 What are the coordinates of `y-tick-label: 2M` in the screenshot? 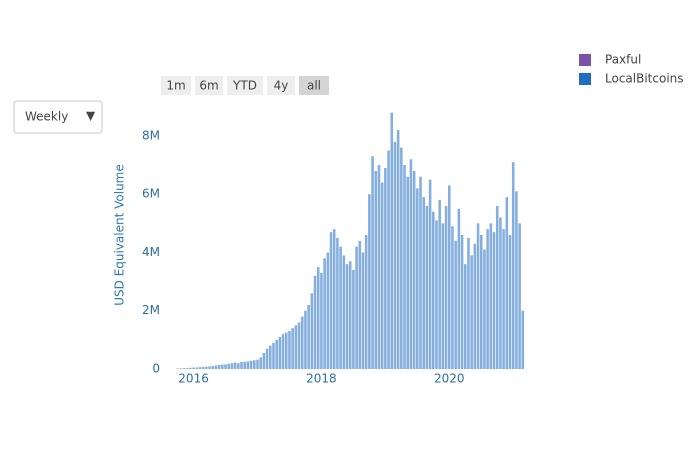 It's located at (151, 310).